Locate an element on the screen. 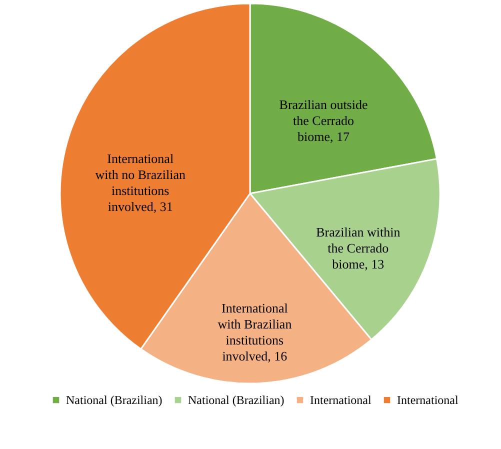 The height and width of the screenshot is (449, 501). data-label: Brazilian within the Cerrado biome, 13 is located at coordinates (358, 248).